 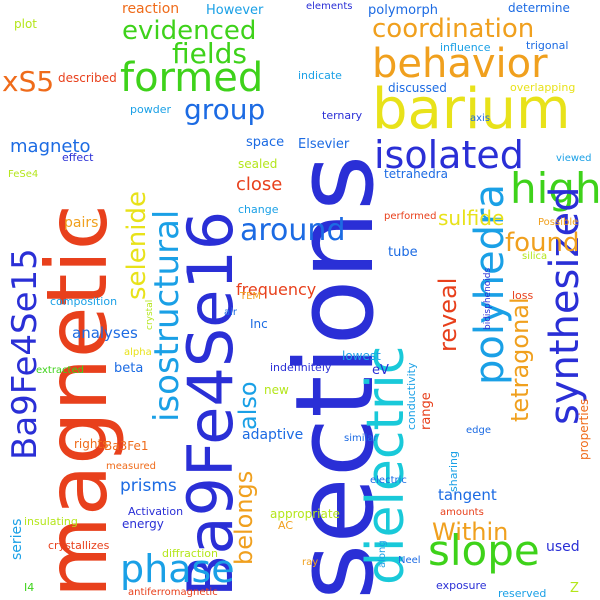 What do you see at coordinates (388, 480) in the screenshot?
I see `word-electric: electric` at bounding box center [388, 480].